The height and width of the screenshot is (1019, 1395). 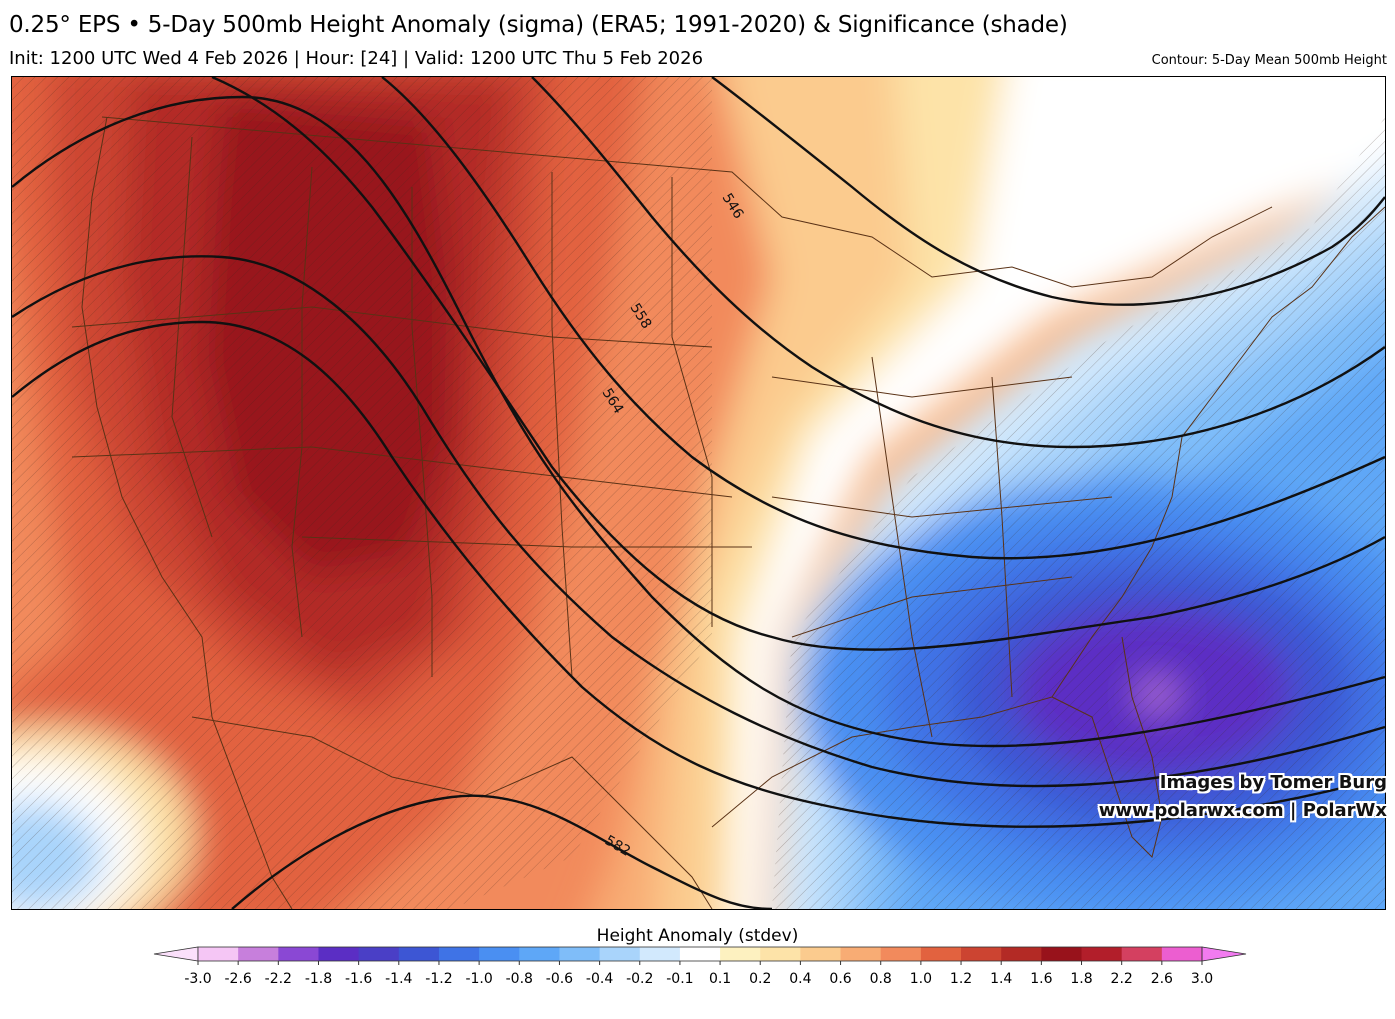 What do you see at coordinates (478, 979) in the screenshot?
I see `colorbar-tick-label: -1.0` at bounding box center [478, 979].